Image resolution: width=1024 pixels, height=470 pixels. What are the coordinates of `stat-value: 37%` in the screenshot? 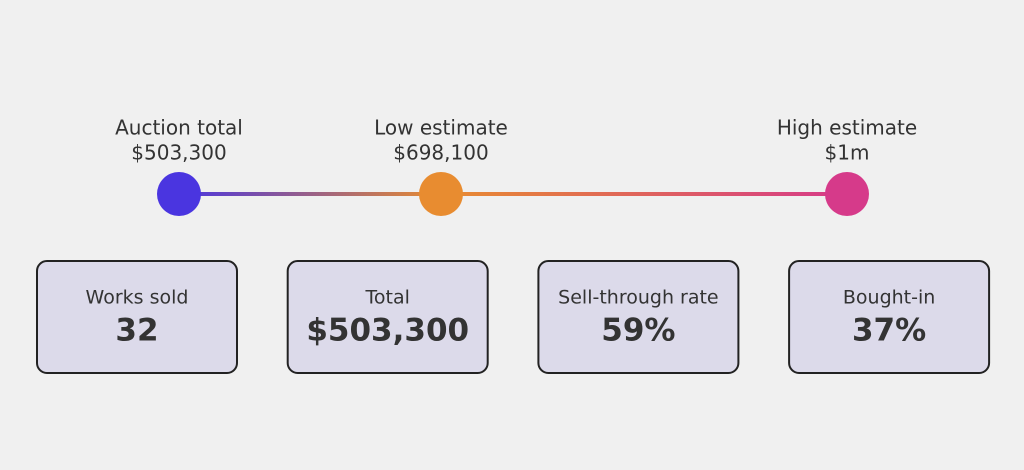 It's located at (889, 331).